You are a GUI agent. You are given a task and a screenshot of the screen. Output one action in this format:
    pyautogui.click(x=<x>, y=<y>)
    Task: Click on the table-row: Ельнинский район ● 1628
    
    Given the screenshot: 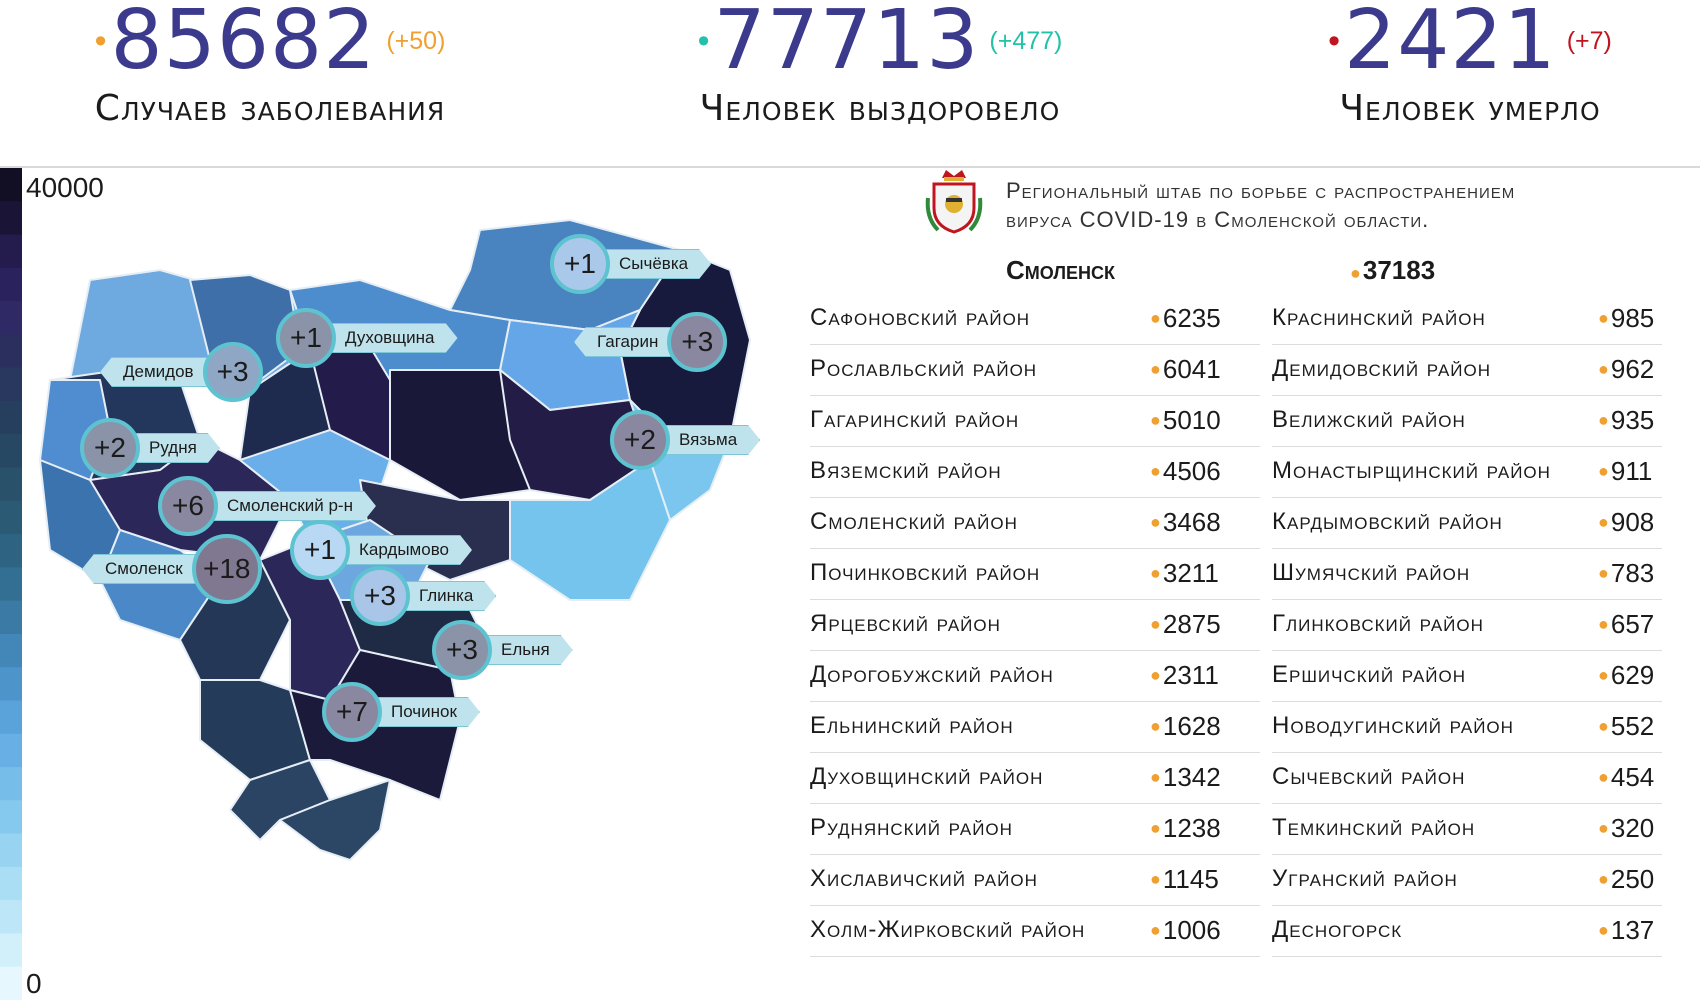 What is the action you would take?
    pyautogui.click(x=1035, y=726)
    